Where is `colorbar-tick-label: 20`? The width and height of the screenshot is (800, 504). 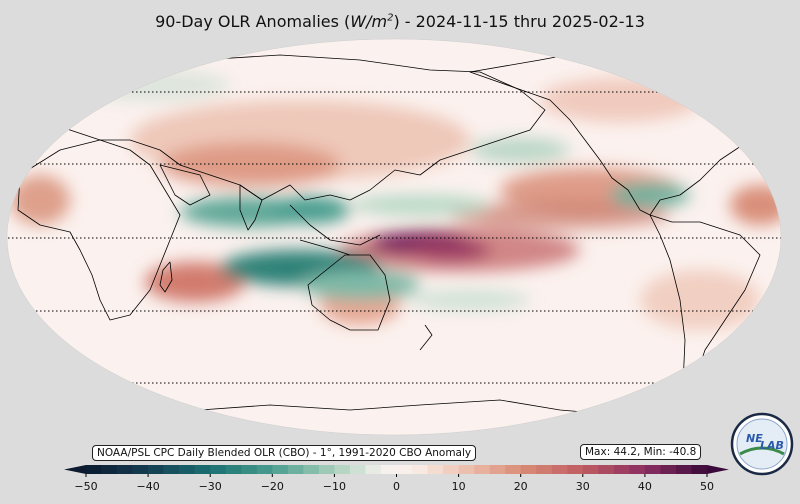
colorbar-tick-label: 20 is located at coordinates (521, 486).